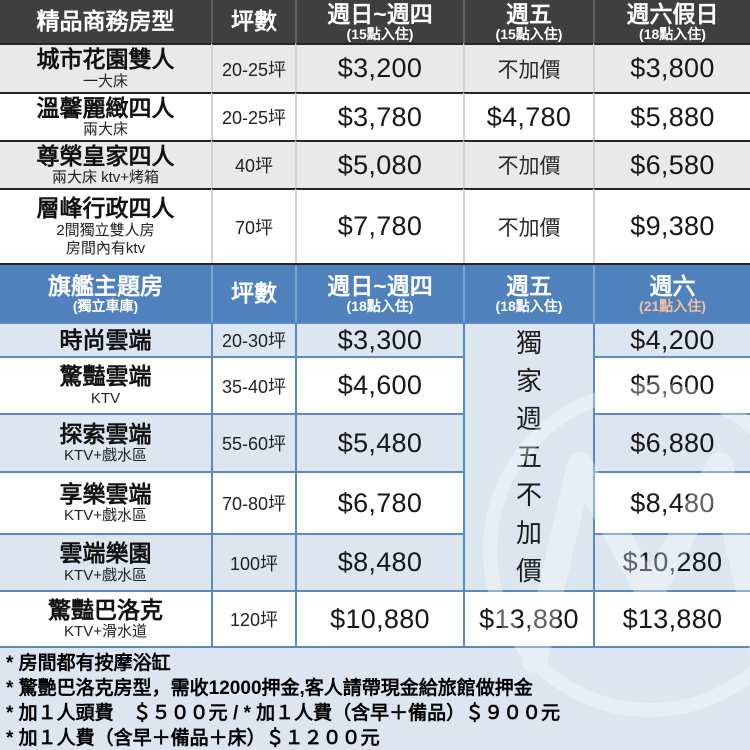 The width and height of the screenshot is (750, 750). What do you see at coordinates (380, 13) in the screenshot?
I see `header-label: 週日~週四` at bounding box center [380, 13].